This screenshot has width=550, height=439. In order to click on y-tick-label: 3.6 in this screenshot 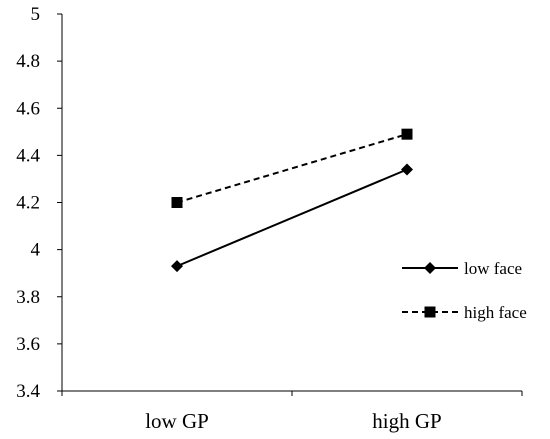, I will do `click(28, 344)`.